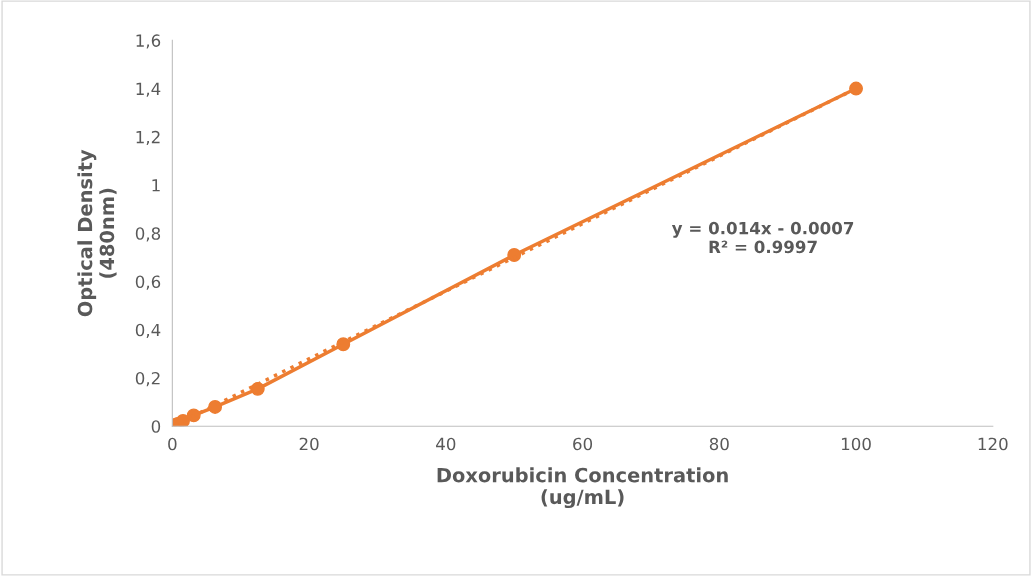 Image resolution: width=1032 pixels, height=576 pixels. What do you see at coordinates (148, 41) in the screenshot?
I see `y-tick-label: 1,6` at bounding box center [148, 41].